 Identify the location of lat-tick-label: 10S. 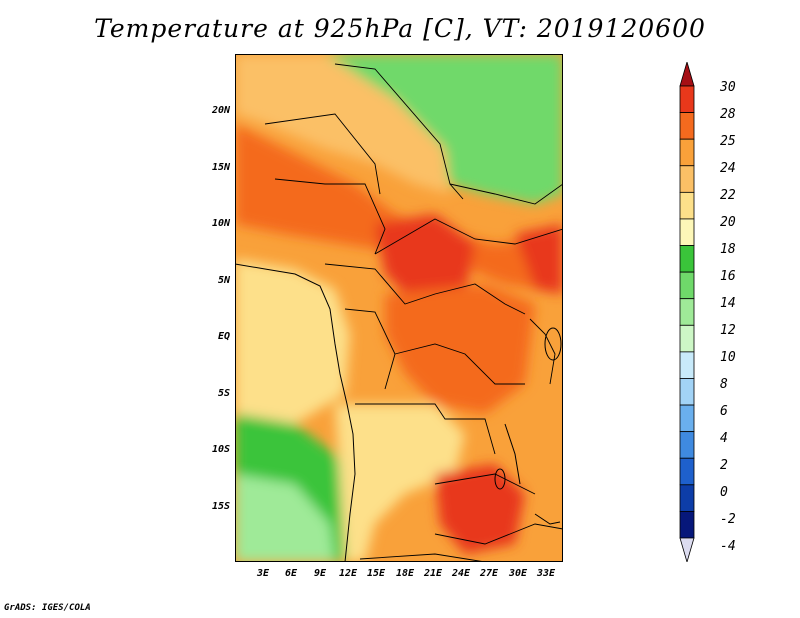
(220, 449).